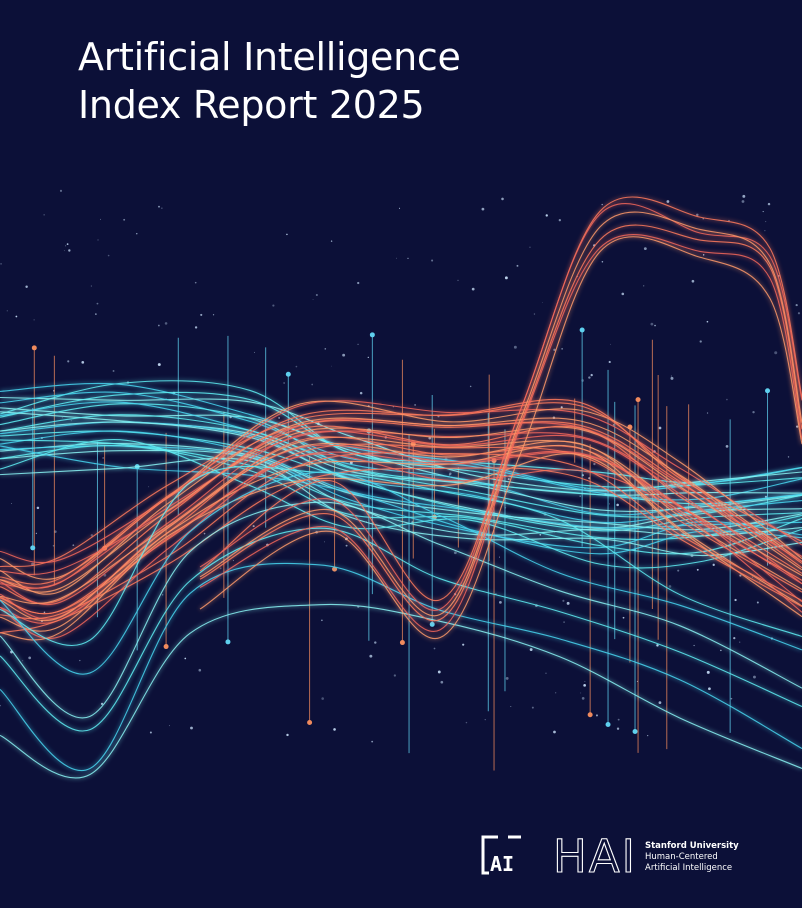  I want to click on ai-logo: AI, so click(501, 855).